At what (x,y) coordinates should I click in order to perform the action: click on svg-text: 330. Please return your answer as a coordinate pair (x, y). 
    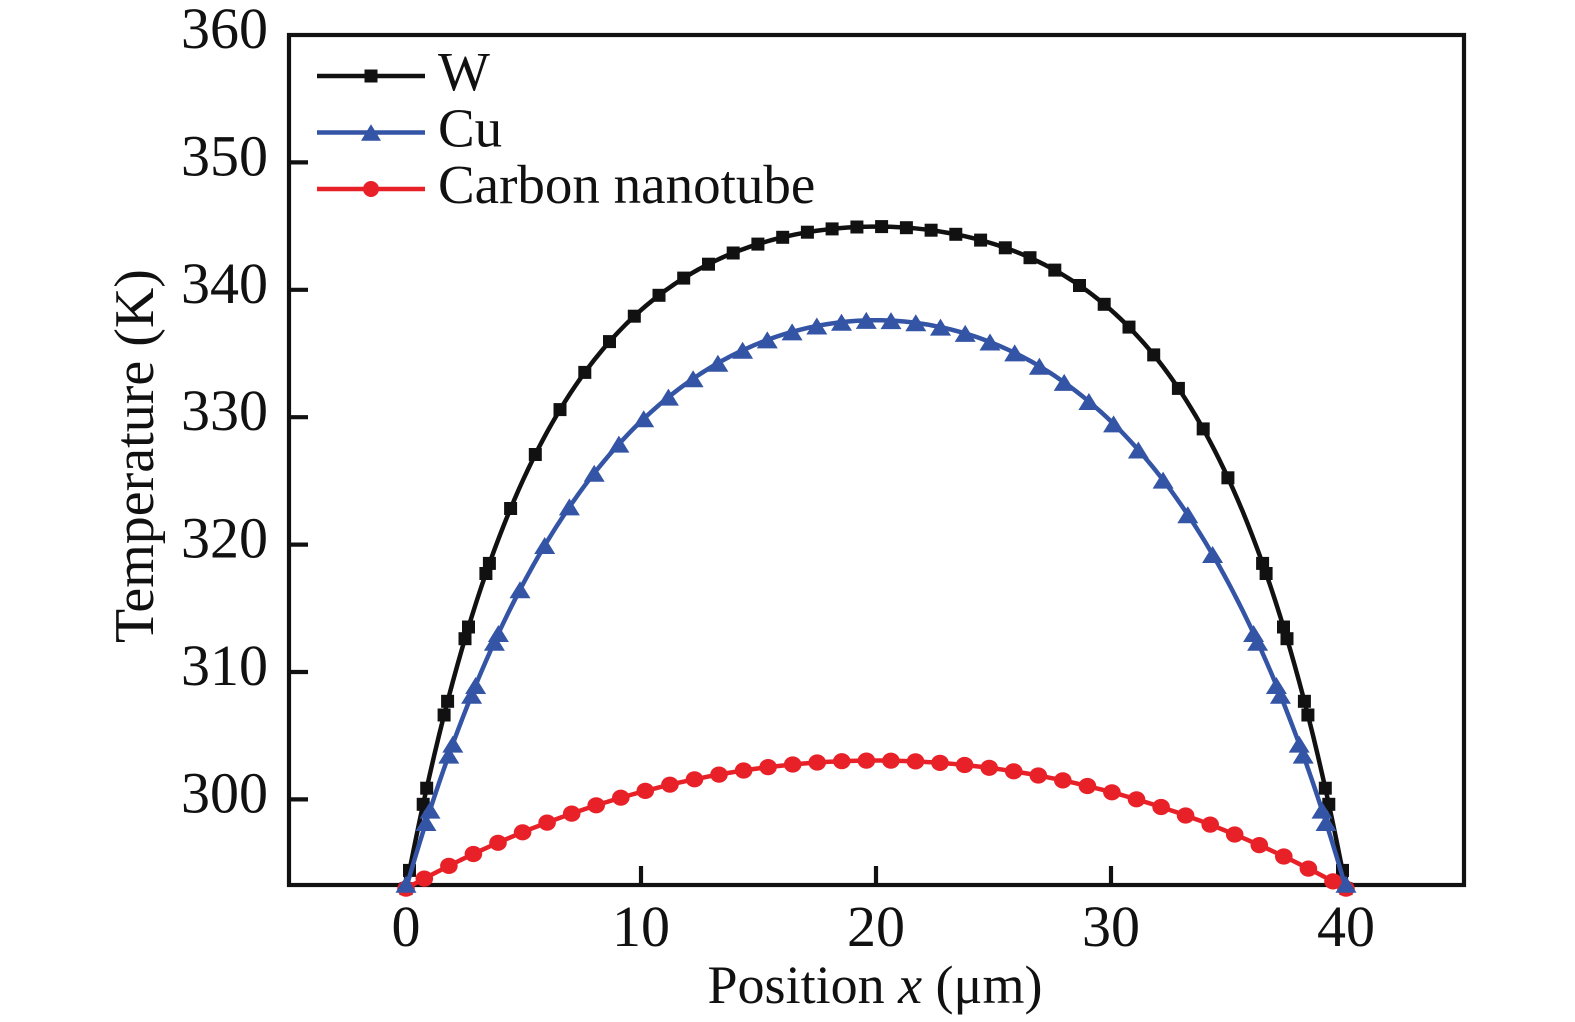
    Looking at the image, I should click on (224, 410).